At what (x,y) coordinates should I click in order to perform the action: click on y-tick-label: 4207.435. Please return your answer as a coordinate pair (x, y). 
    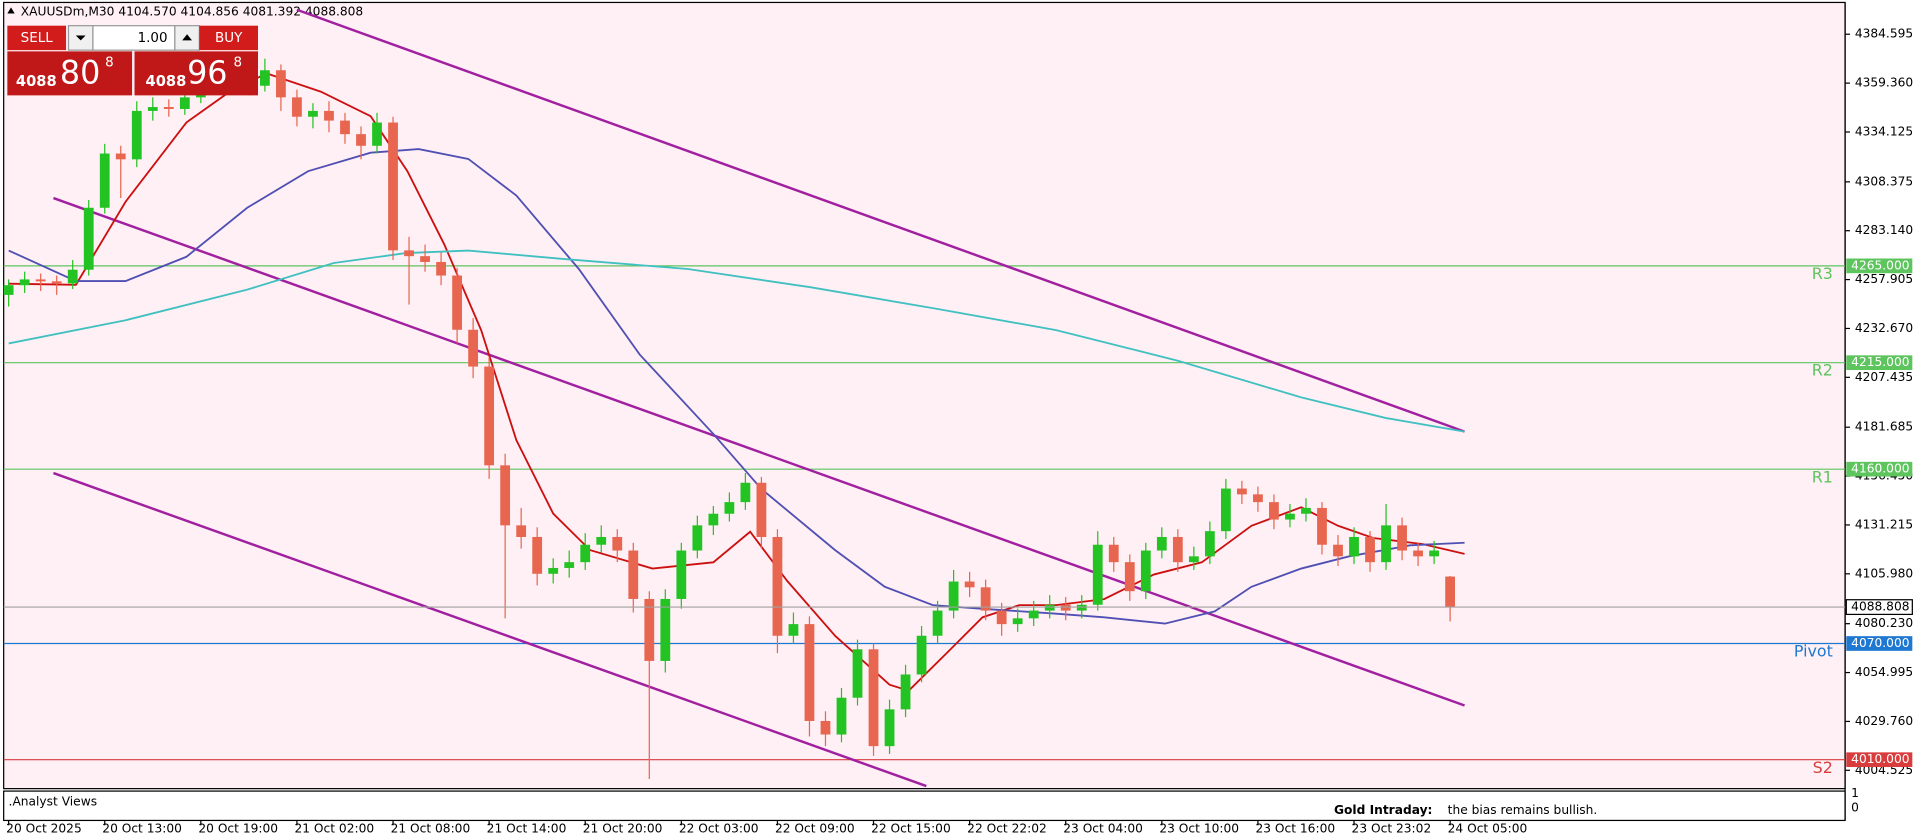
    Looking at the image, I should click on (1884, 377).